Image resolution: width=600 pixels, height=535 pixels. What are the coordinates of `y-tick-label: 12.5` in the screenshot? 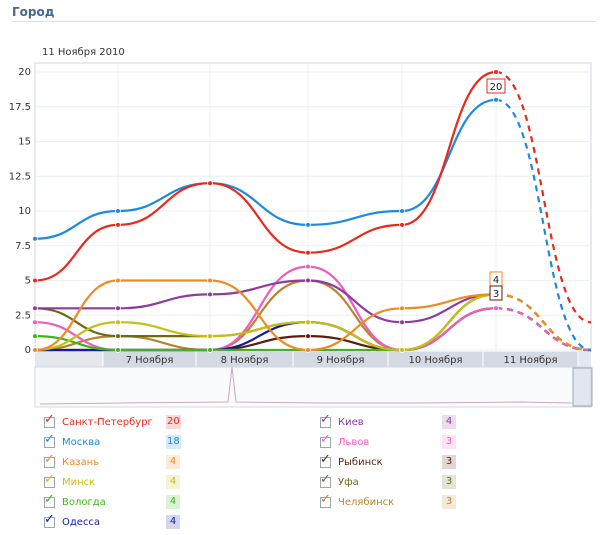 It's located at (20, 176).